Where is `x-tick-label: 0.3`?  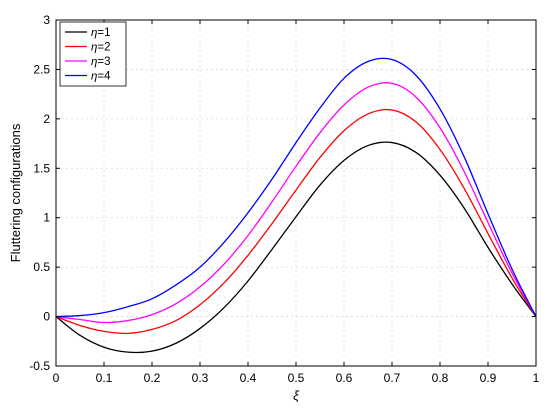
x-tick-label: 0.3 is located at coordinates (200, 378).